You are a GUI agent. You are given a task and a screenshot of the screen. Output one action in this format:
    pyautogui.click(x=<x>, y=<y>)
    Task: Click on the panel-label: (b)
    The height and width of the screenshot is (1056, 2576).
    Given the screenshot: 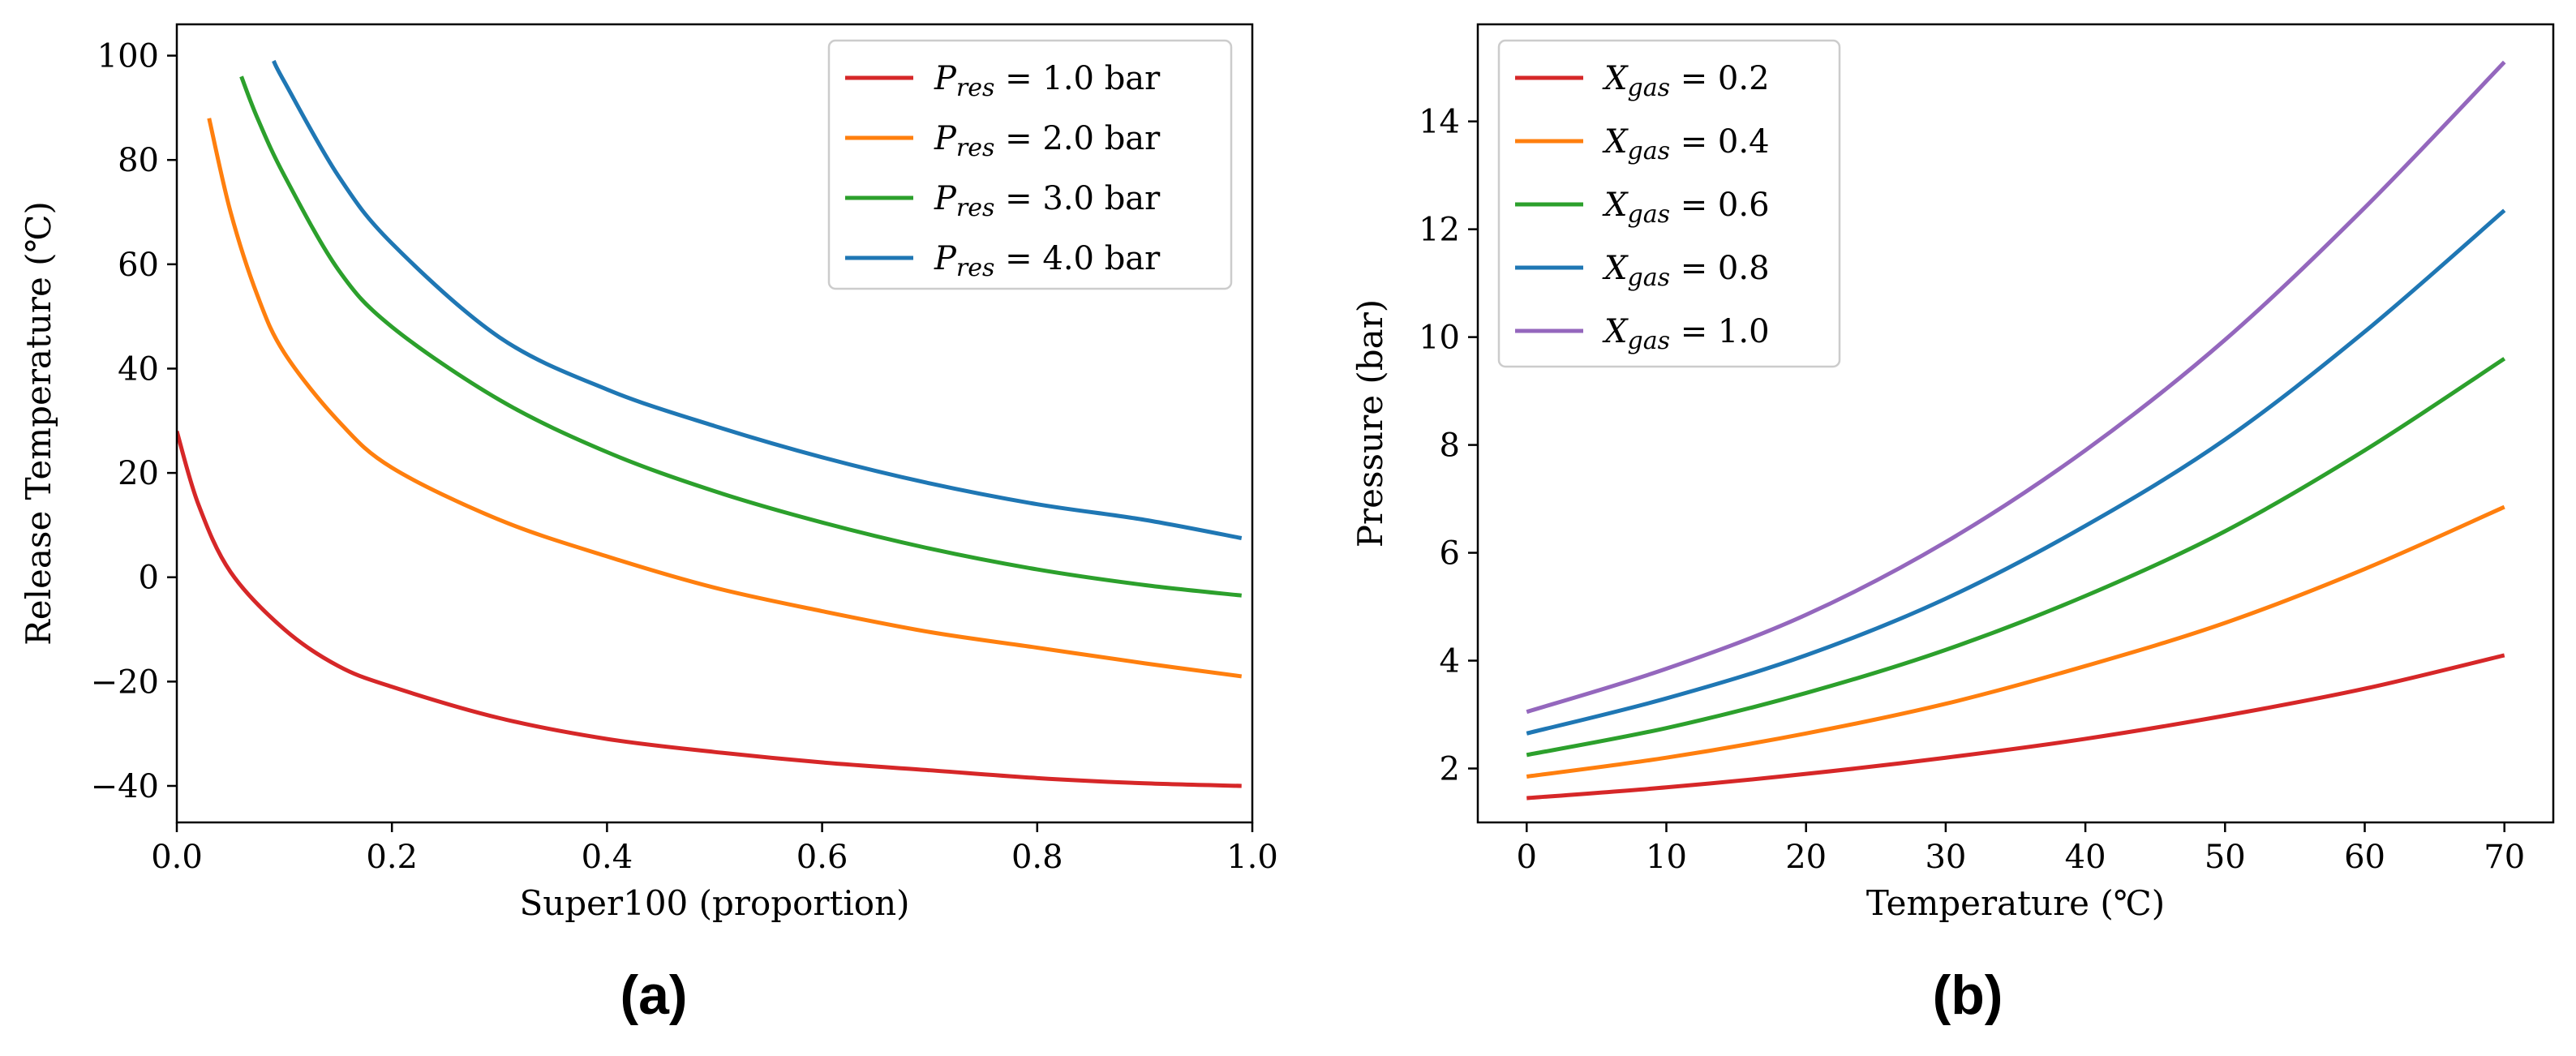 What is the action you would take?
    pyautogui.click(x=1968, y=995)
    